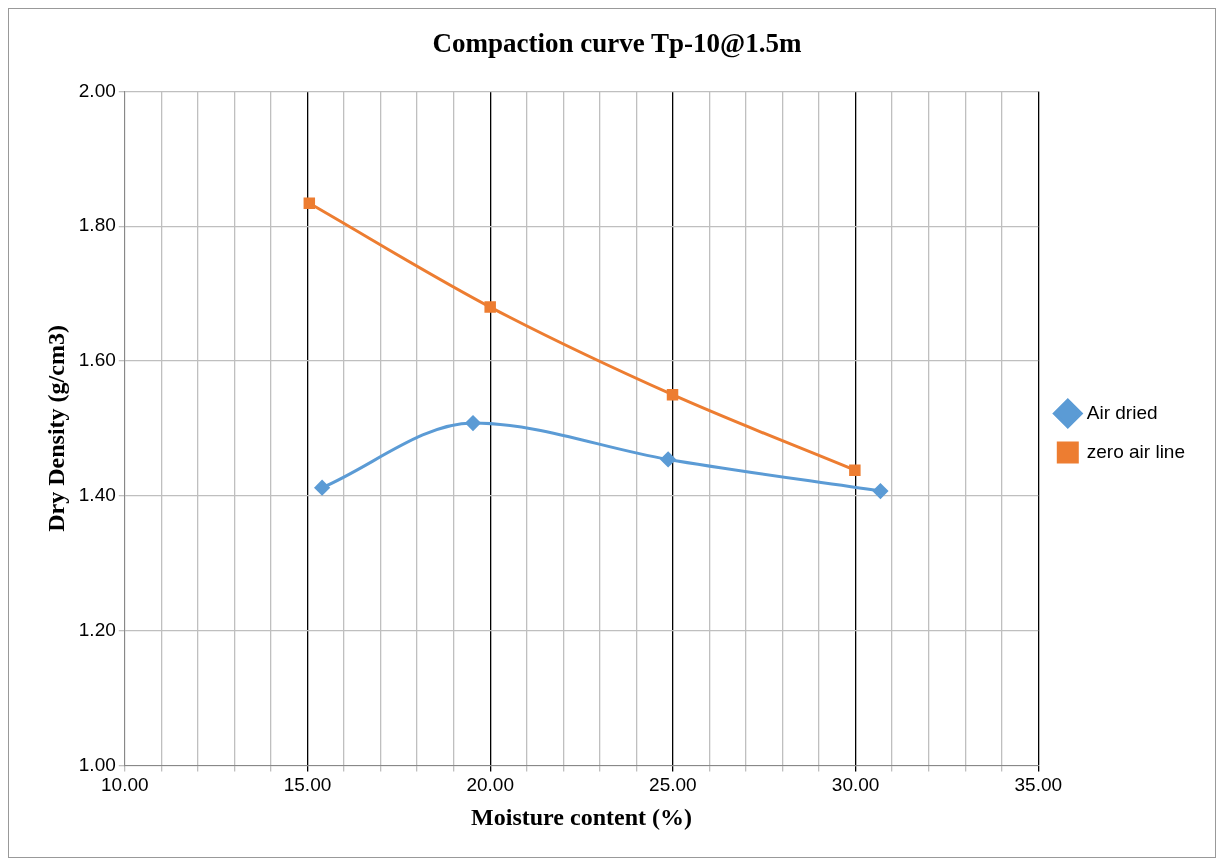 The height and width of the screenshot is (866, 1224). Describe the element at coordinates (97, 360) in the screenshot. I see `y-tick-label: 1.60` at that location.